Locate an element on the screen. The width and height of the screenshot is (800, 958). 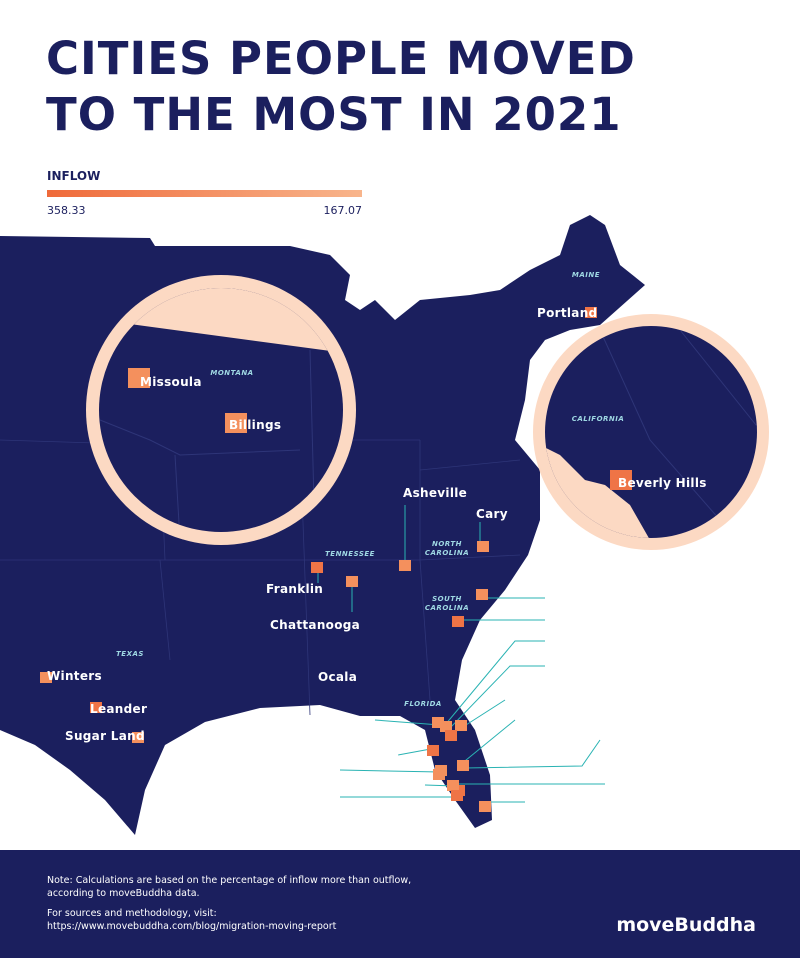
city-label: Cape Coral is located at coordinates (387, 785).